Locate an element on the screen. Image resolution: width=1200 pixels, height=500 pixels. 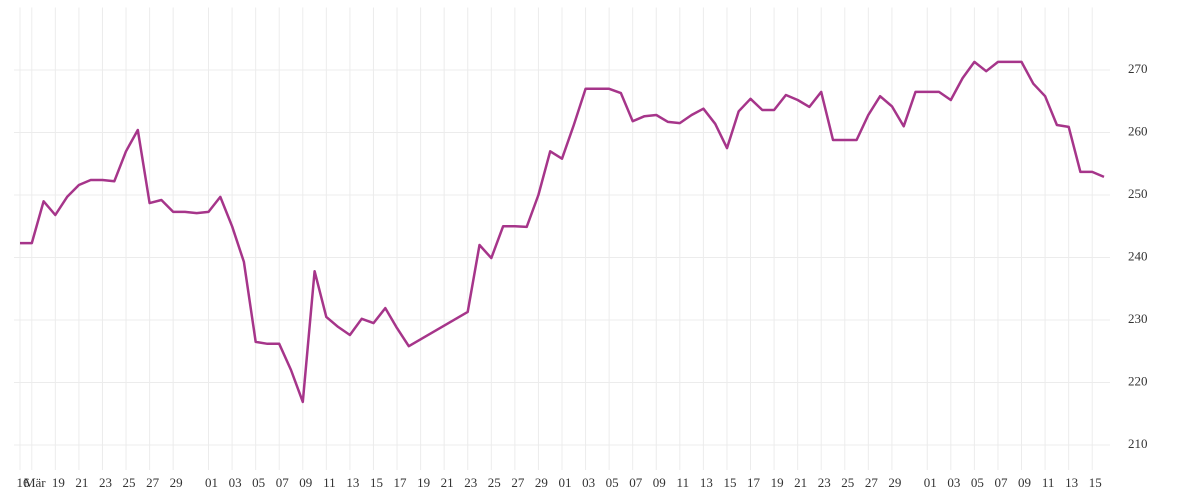
y-tick-label: 230 is located at coordinates (1138, 318).